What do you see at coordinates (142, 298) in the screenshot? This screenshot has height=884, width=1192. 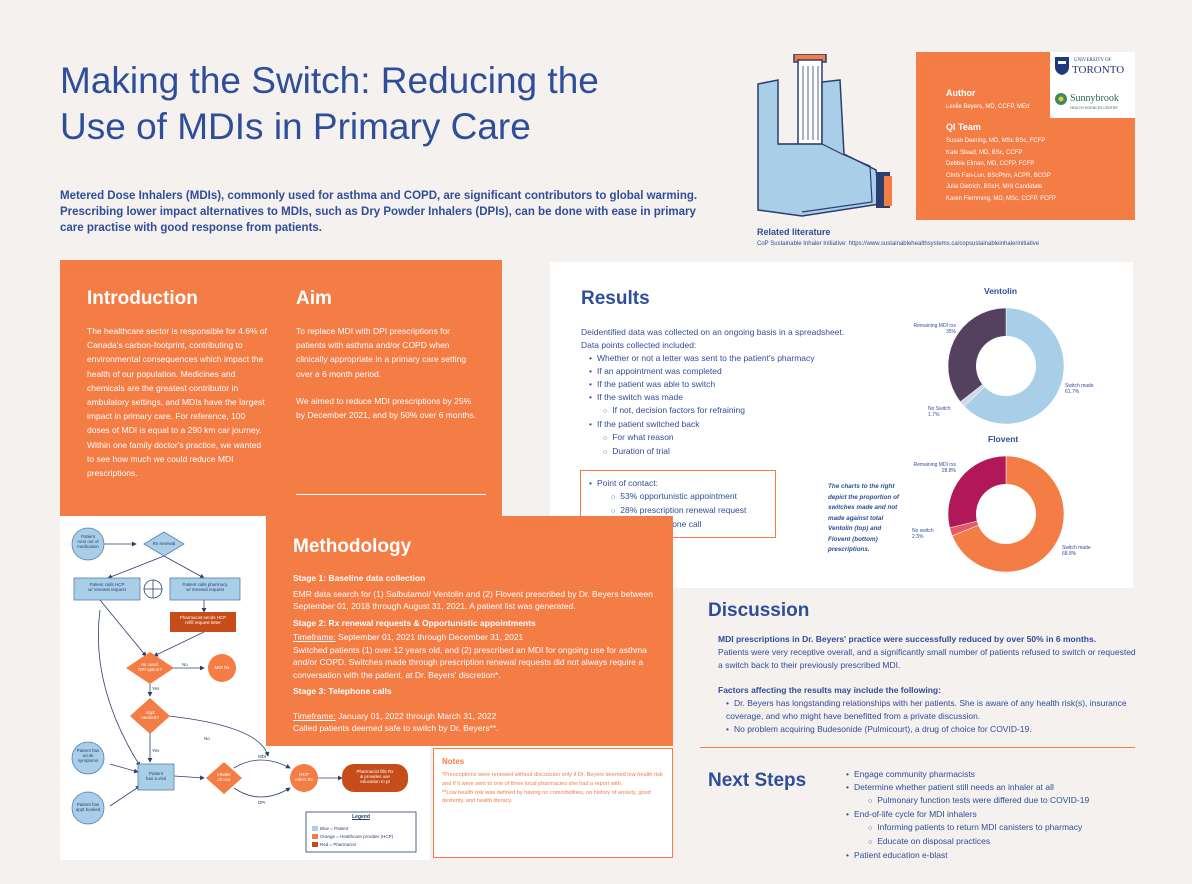 I see `introduction-heading: Introduction` at bounding box center [142, 298].